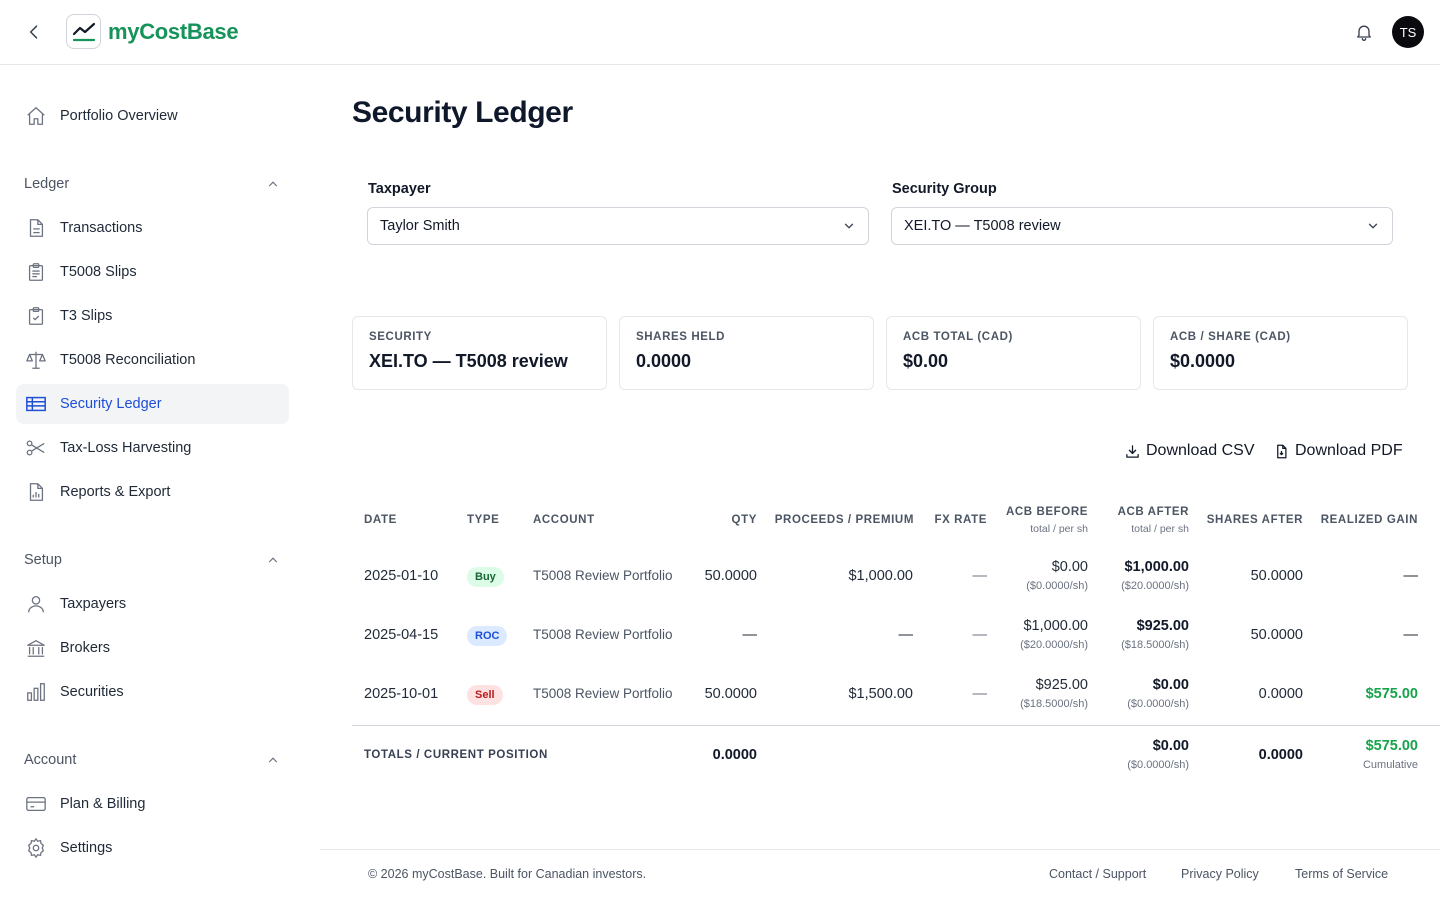 Image resolution: width=1440 pixels, height=900 pixels. I want to click on col-header-fx-rate: FX RATE, so click(960, 520).